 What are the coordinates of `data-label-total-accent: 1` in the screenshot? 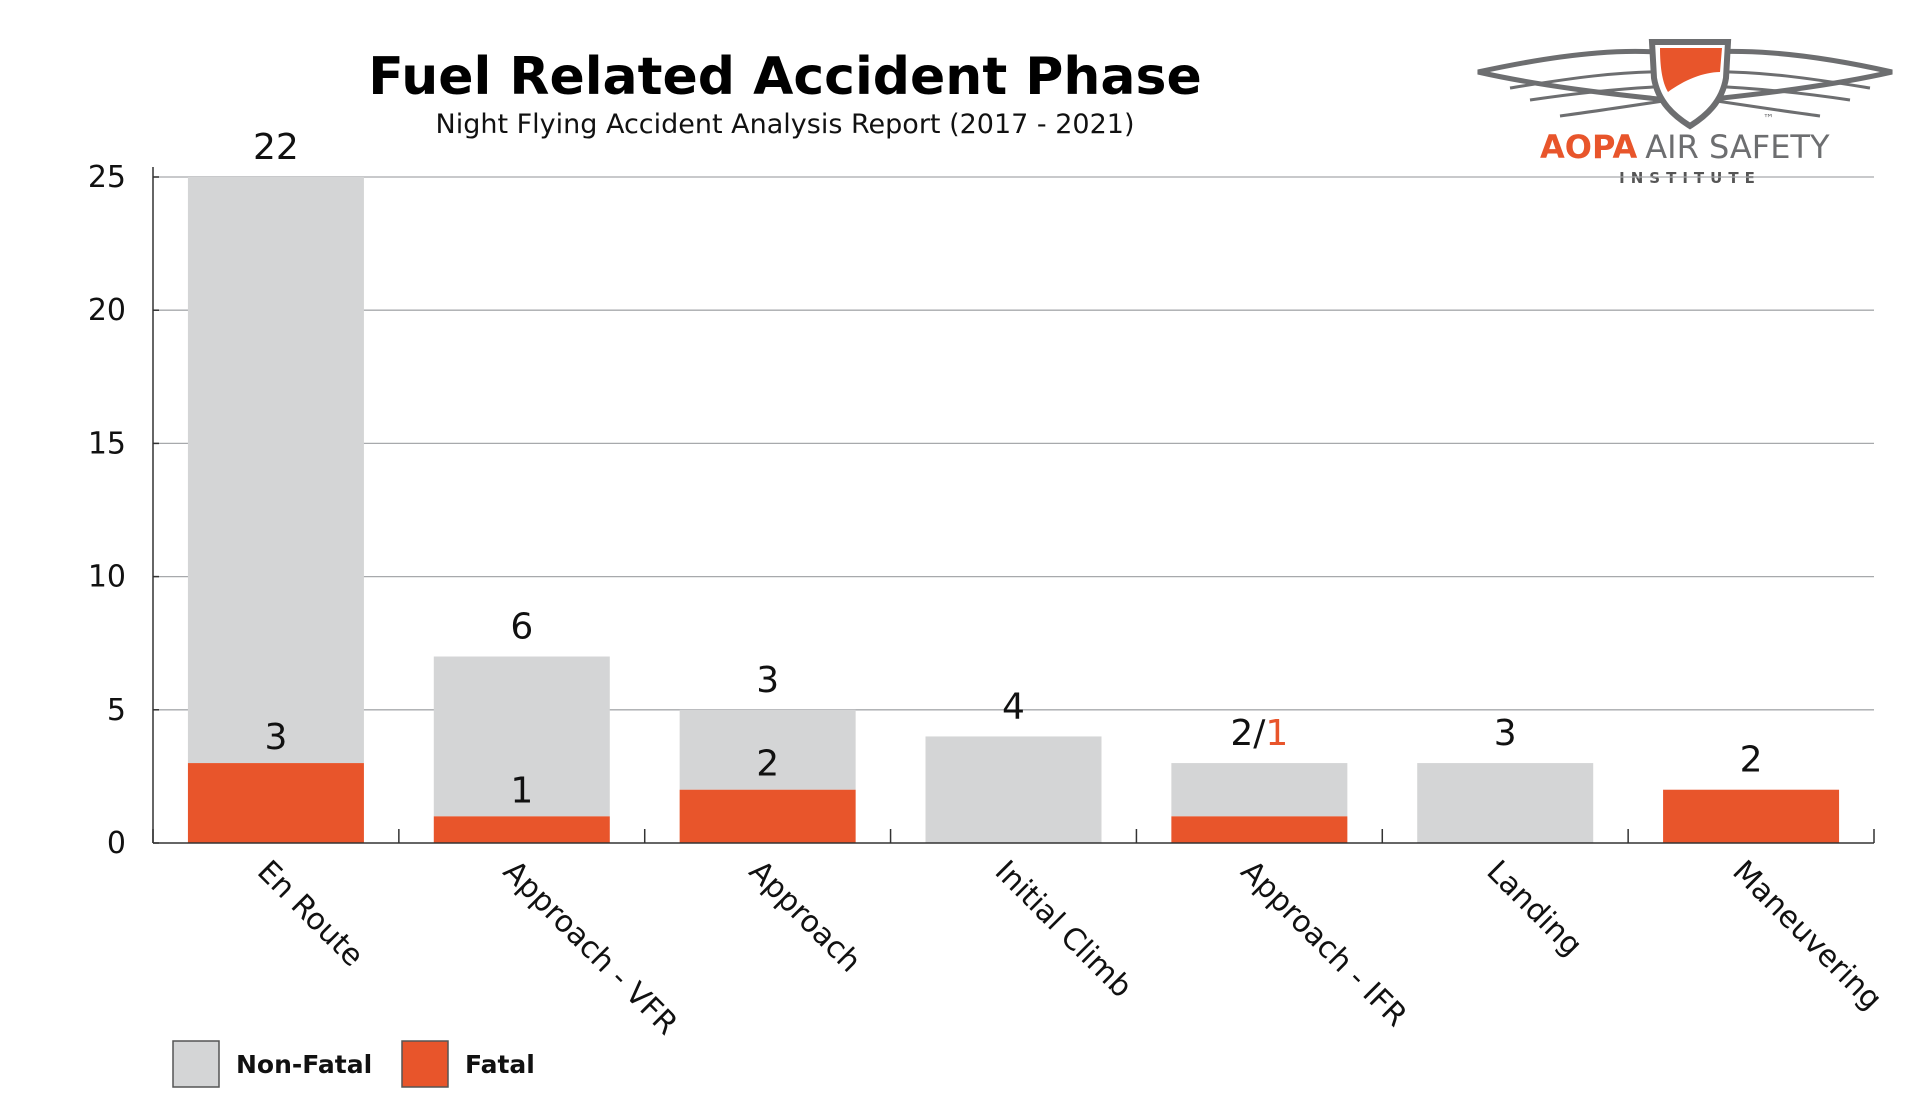 It's located at (1276, 733).